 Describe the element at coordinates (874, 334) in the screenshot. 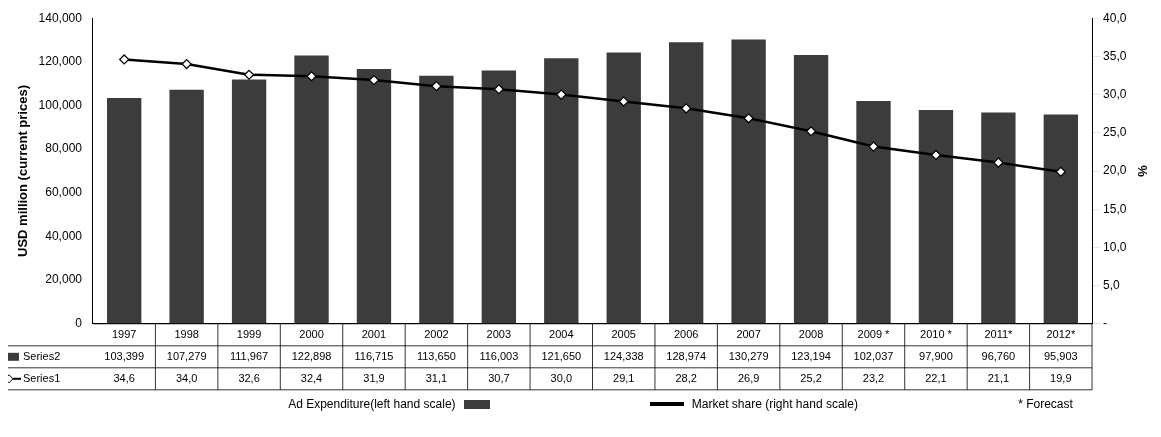

I see `x-tick-label: 2009 *` at that location.